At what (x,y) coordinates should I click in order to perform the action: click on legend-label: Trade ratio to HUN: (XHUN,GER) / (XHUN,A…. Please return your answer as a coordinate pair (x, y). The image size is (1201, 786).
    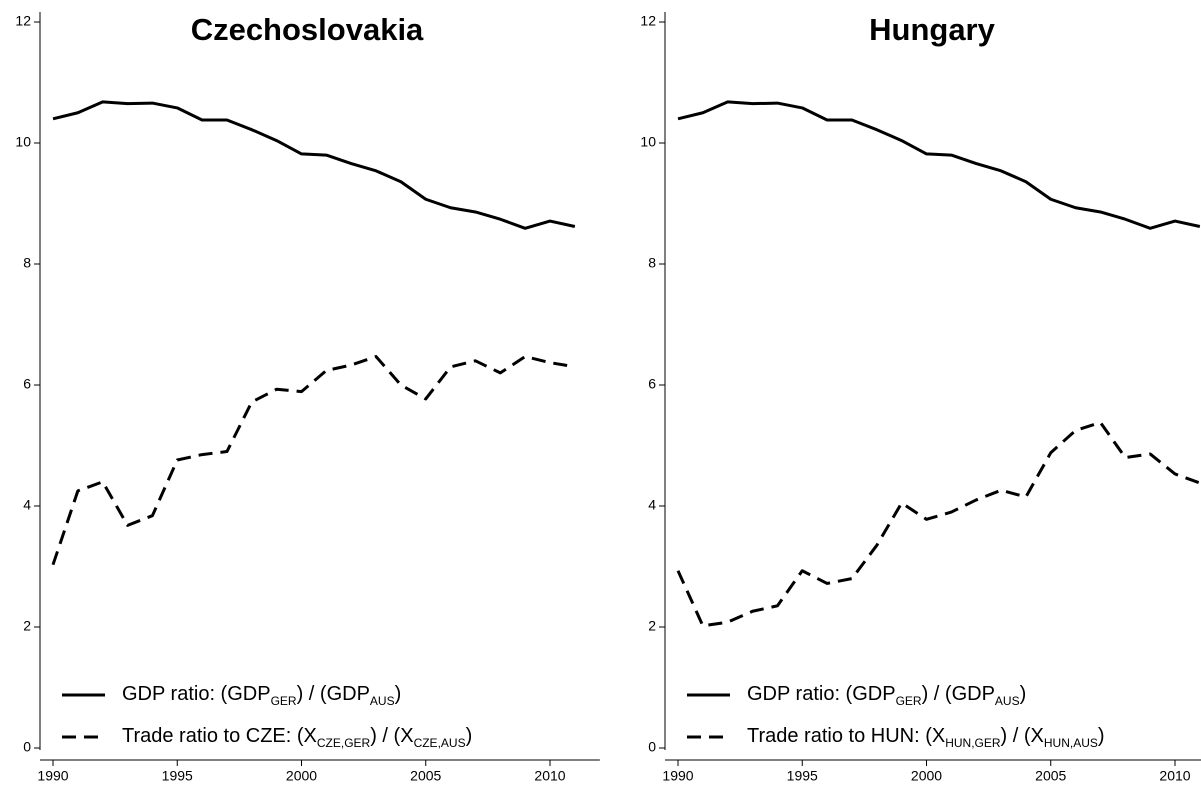
    Looking at the image, I should click on (926, 737).